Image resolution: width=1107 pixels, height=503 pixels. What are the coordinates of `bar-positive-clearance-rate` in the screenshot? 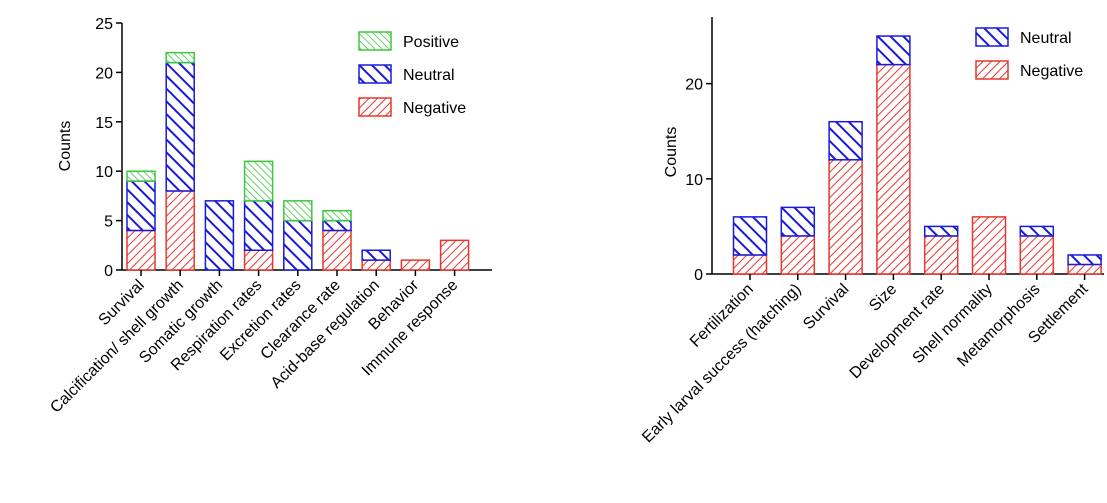 It's located at (337, 215).